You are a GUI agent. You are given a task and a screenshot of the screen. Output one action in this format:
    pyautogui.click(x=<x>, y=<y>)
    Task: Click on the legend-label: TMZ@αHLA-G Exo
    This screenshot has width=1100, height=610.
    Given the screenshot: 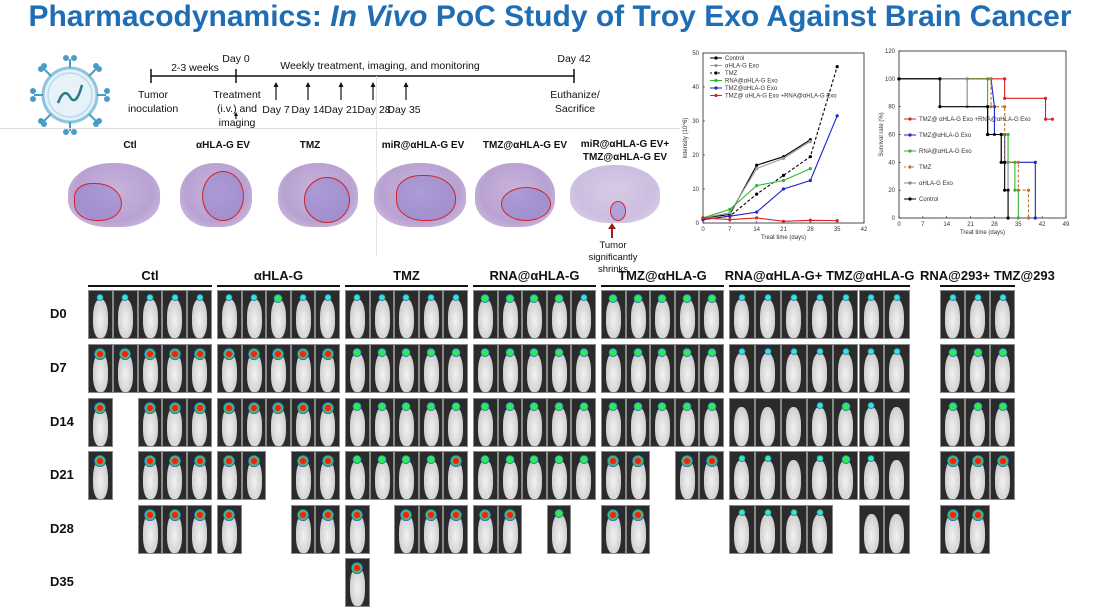 What is the action you would take?
    pyautogui.click(x=751, y=89)
    